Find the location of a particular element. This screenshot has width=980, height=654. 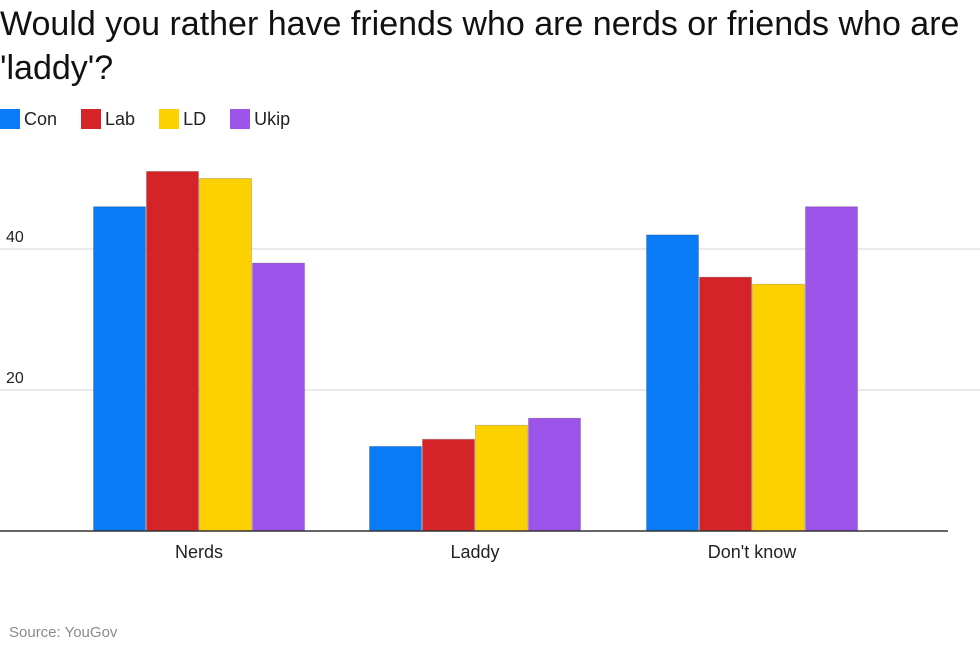

legend-item-ld: LD is located at coordinates (182, 119).